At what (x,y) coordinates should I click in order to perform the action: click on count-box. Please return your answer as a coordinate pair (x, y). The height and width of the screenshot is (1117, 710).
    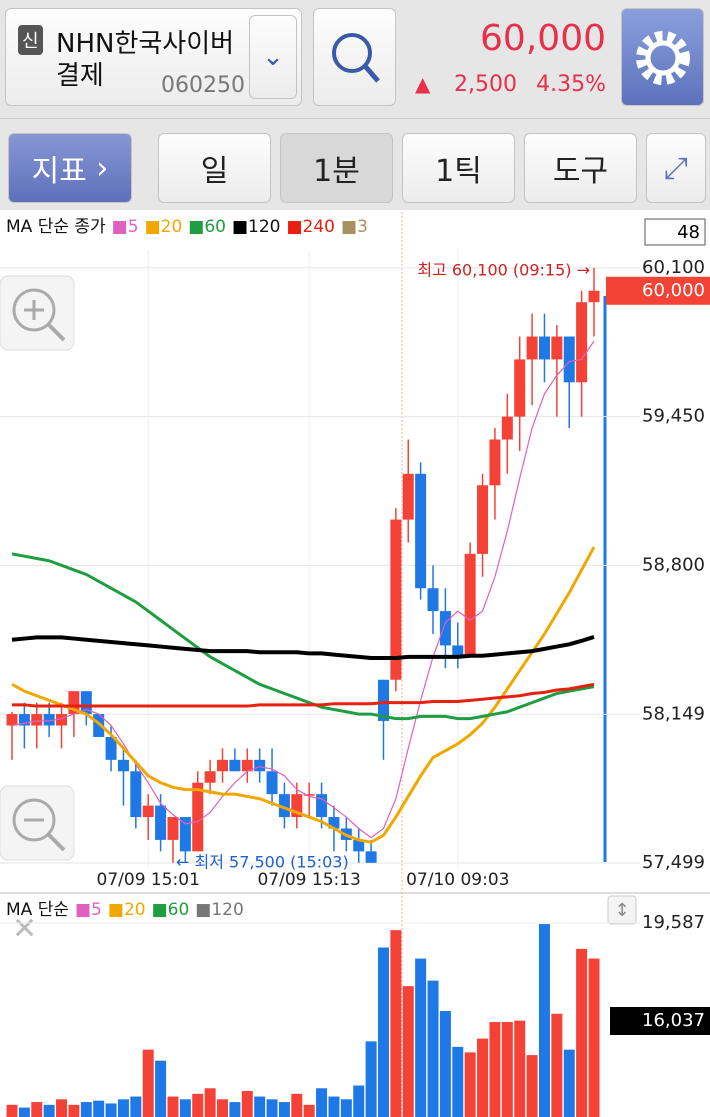
    Looking at the image, I should click on (675, 232).